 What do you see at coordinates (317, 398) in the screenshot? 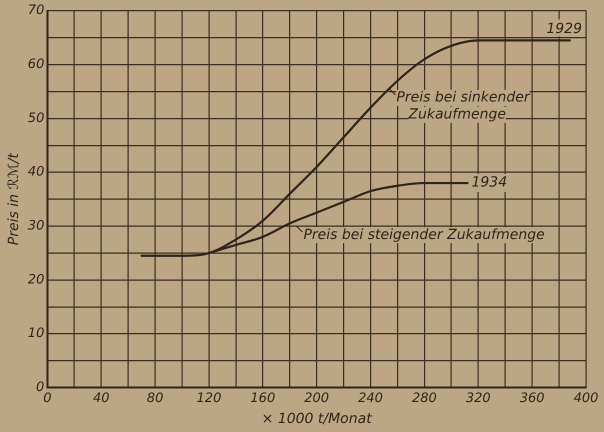
I see `x-tick-label: 200` at bounding box center [317, 398].